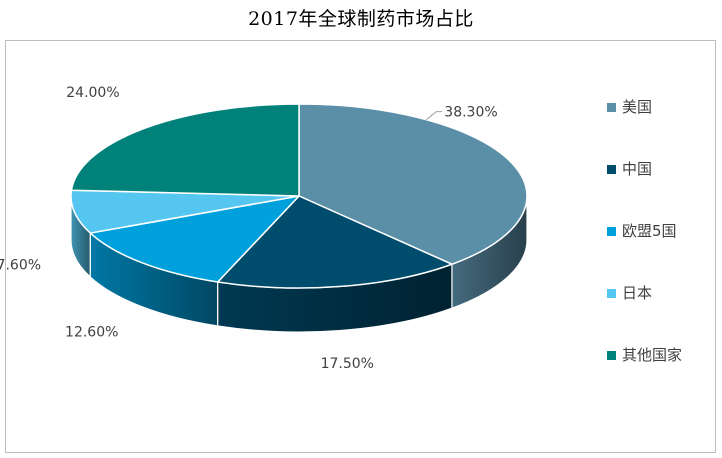  What do you see at coordinates (20, 265) in the screenshot?
I see `data-label-3: 7.60%` at bounding box center [20, 265].